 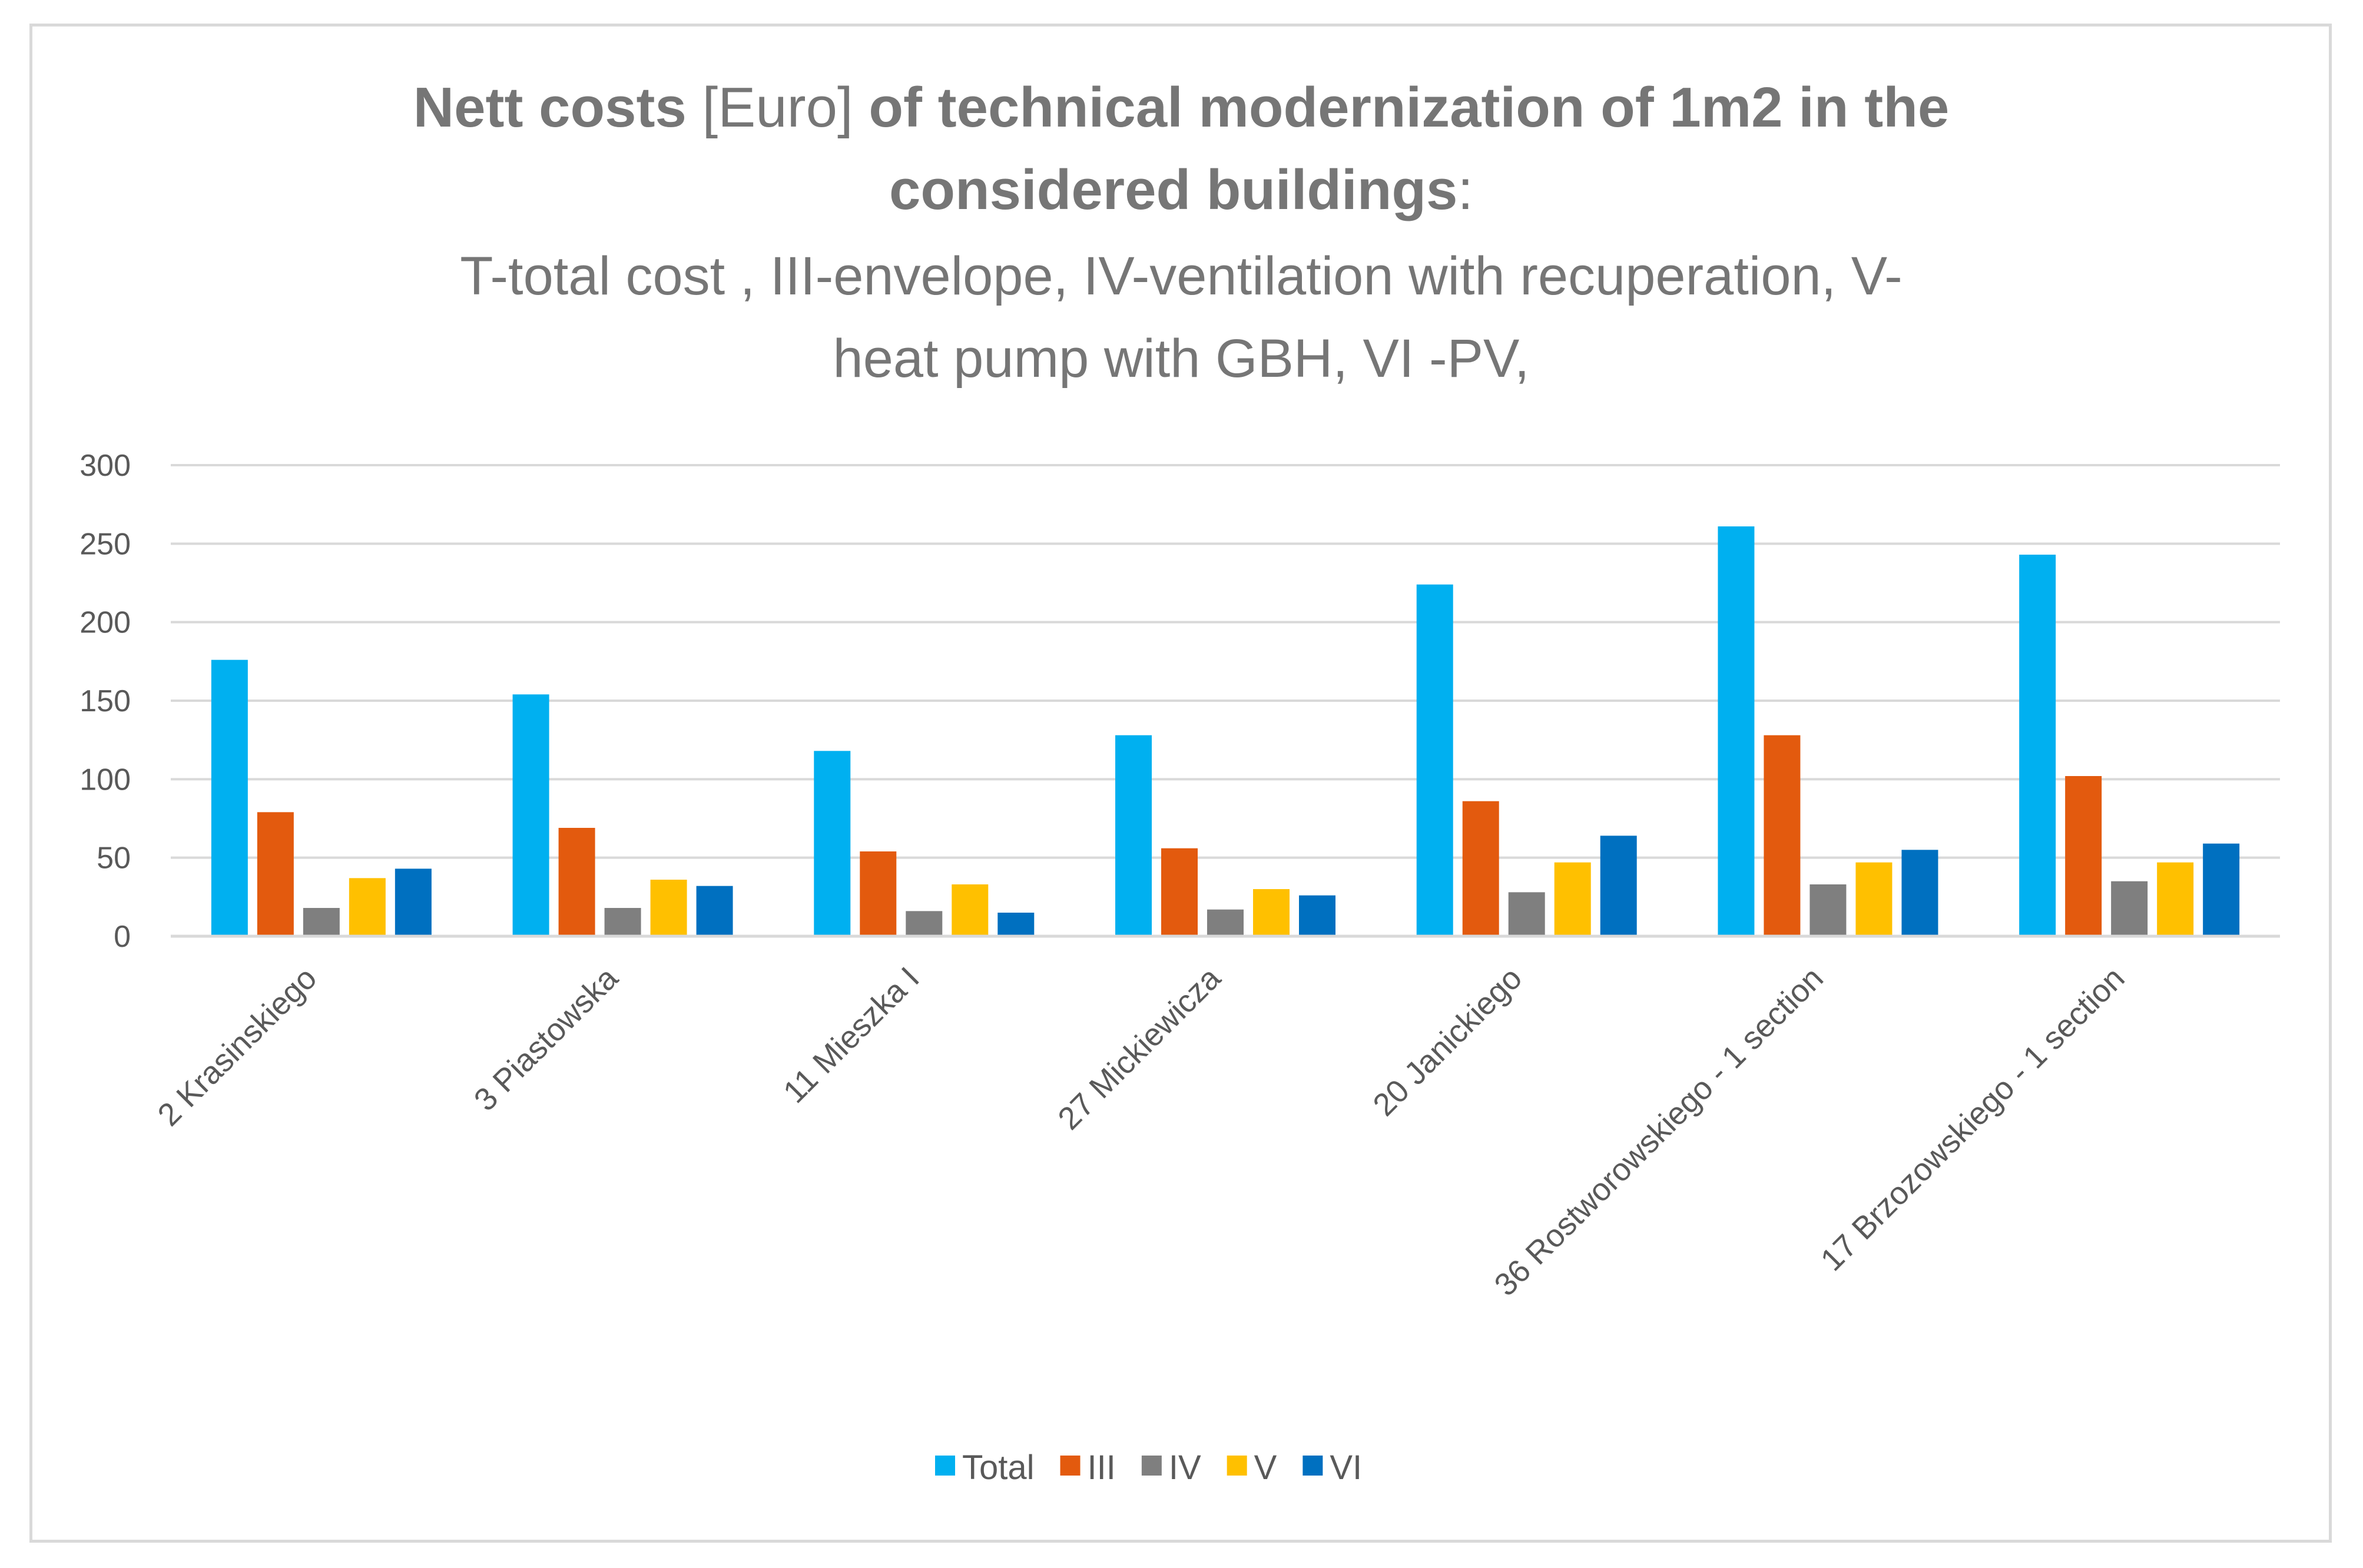 I want to click on legend-label-total: Total, so click(x=998, y=1468).